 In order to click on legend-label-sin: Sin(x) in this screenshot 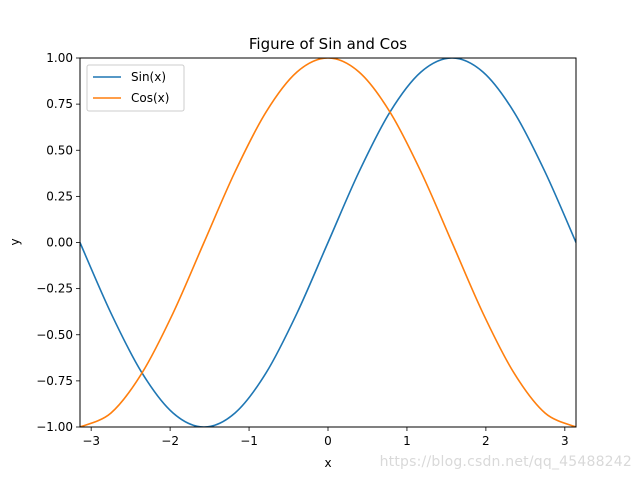, I will do `click(148, 77)`.